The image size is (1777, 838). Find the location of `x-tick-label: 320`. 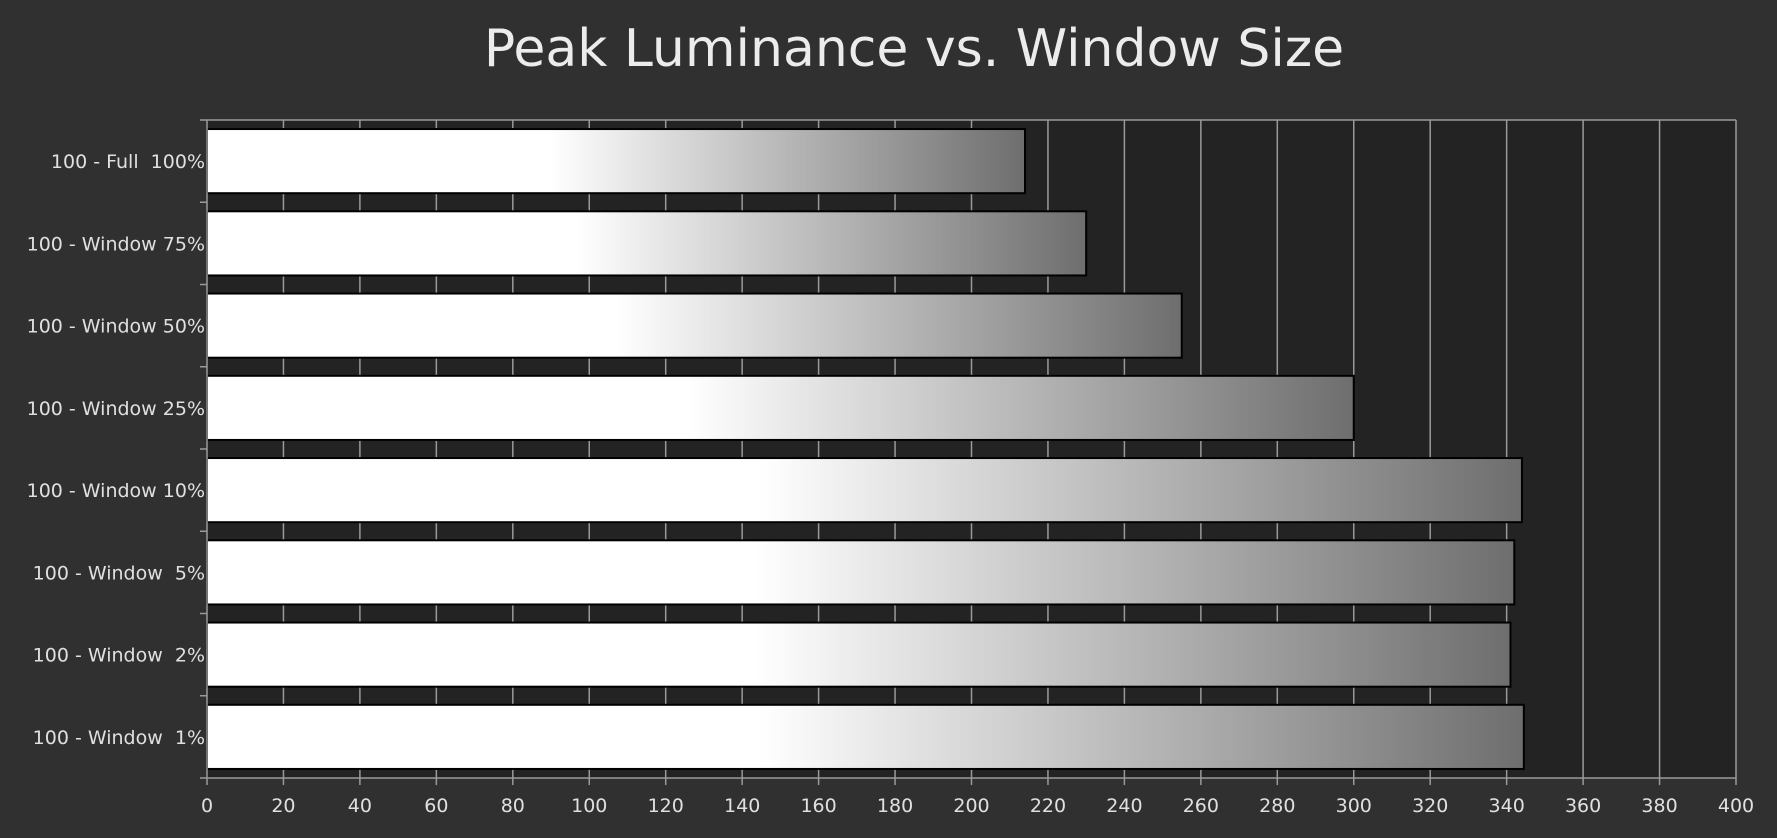

x-tick-label: 320 is located at coordinates (1430, 806).